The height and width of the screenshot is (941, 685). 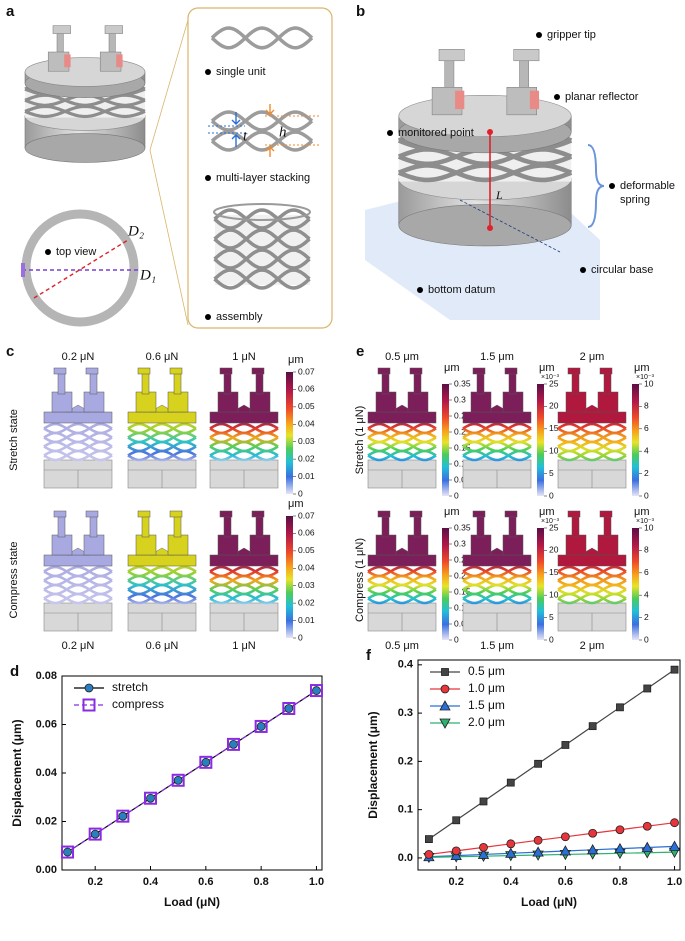 What do you see at coordinates (10, 351) in the screenshot?
I see `panel-letter: c` at bounding box center [10, 351].